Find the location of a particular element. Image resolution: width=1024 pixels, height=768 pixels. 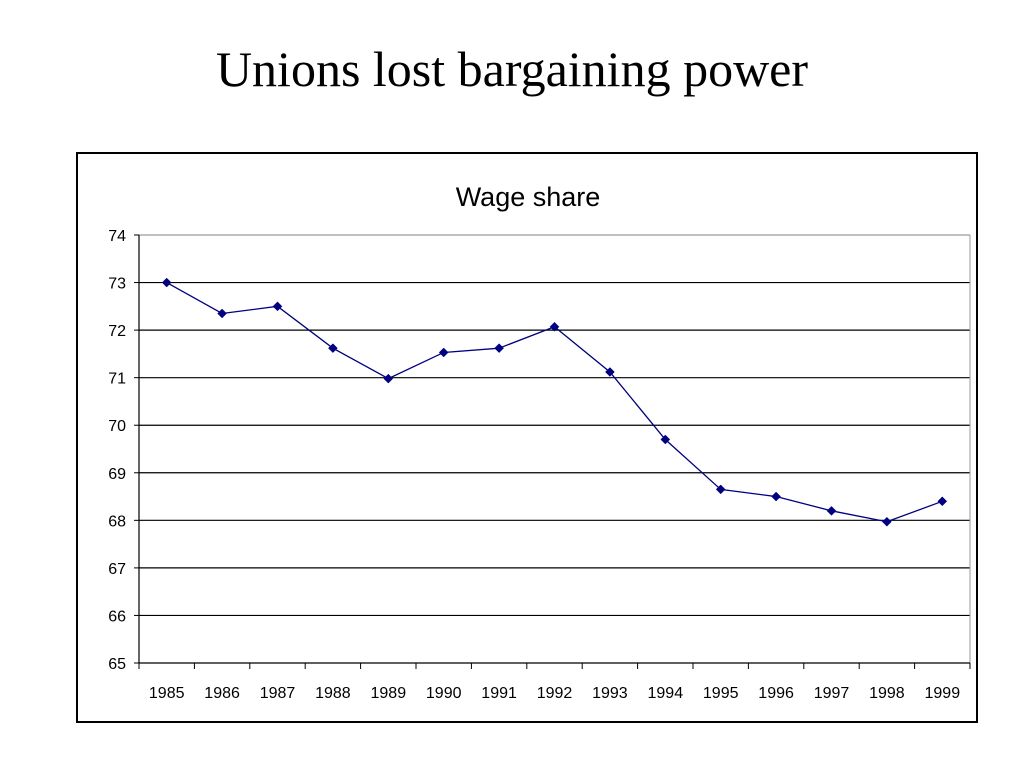

y-tick-label: 68 is located at coordinates (117, 521).